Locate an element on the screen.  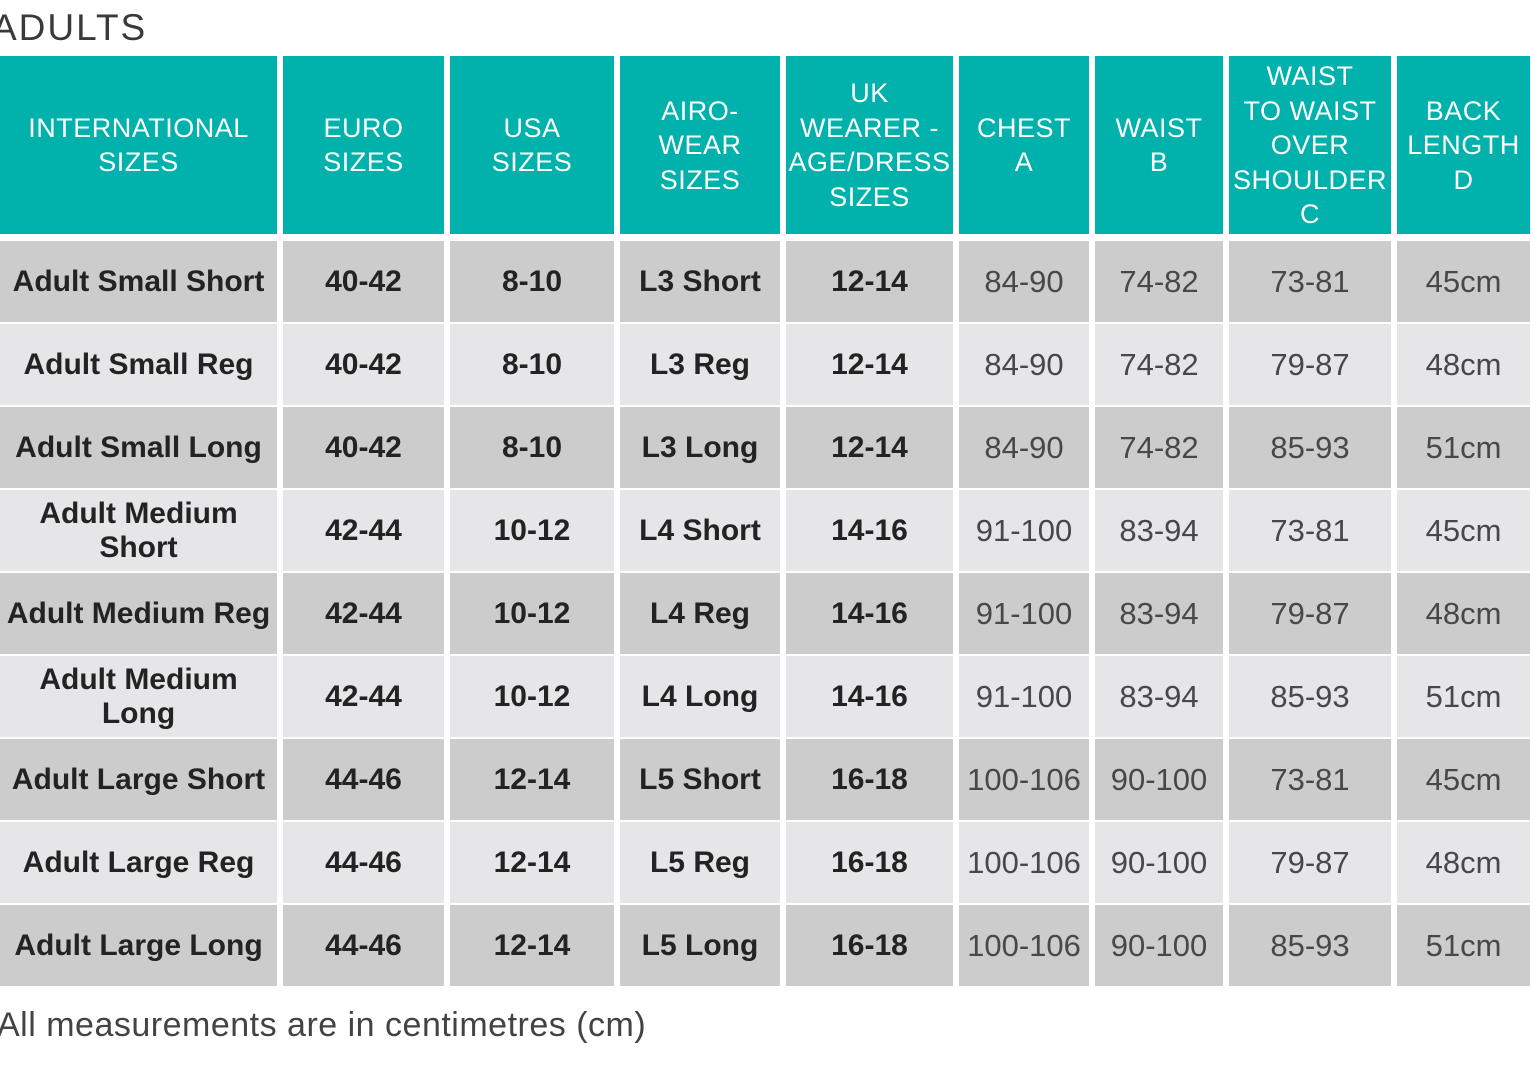
table-cell: L4 Long is located at coordinates (700, 697).